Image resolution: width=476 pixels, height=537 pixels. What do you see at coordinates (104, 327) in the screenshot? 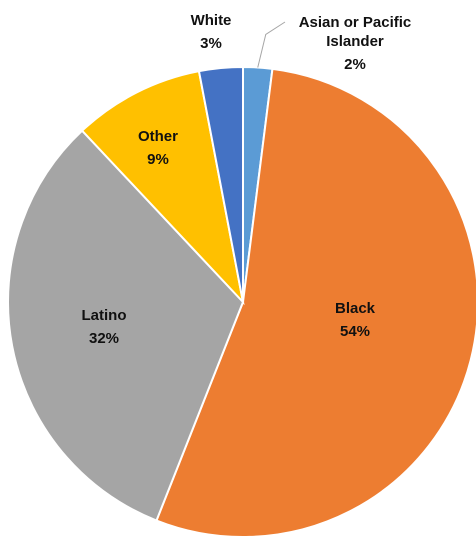
I see `slice-label-latino: Latino 32%` at bounding box center [104, 327].